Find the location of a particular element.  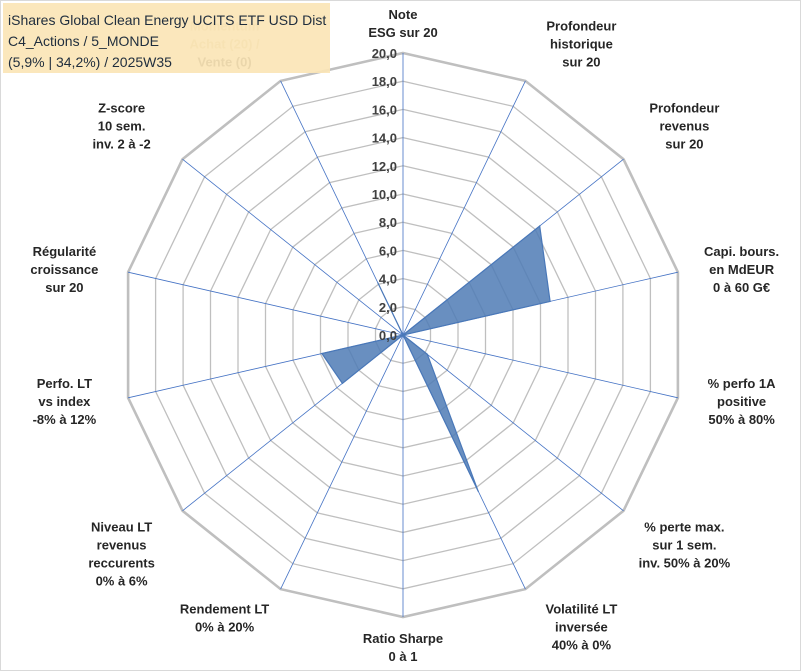

axis-label-line: 10 sem. is located at coordinates (122, 125).